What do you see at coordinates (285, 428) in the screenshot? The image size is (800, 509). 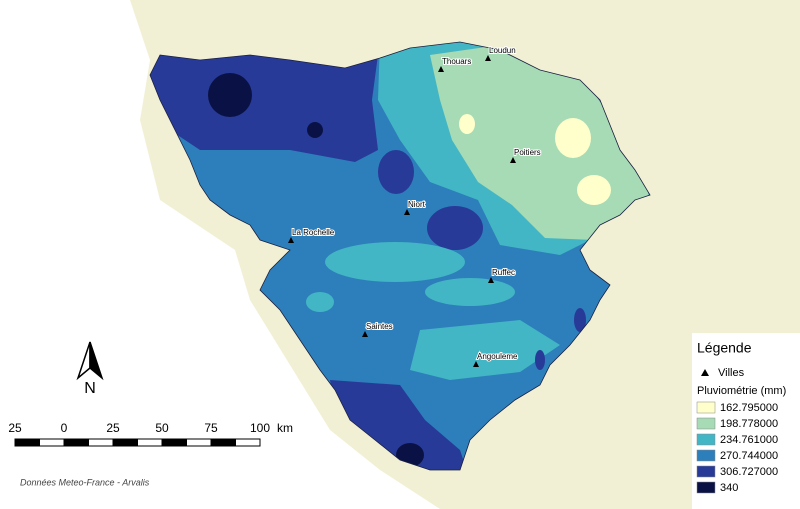 I see `scale-unit: km` at bounding box center [285, 428].